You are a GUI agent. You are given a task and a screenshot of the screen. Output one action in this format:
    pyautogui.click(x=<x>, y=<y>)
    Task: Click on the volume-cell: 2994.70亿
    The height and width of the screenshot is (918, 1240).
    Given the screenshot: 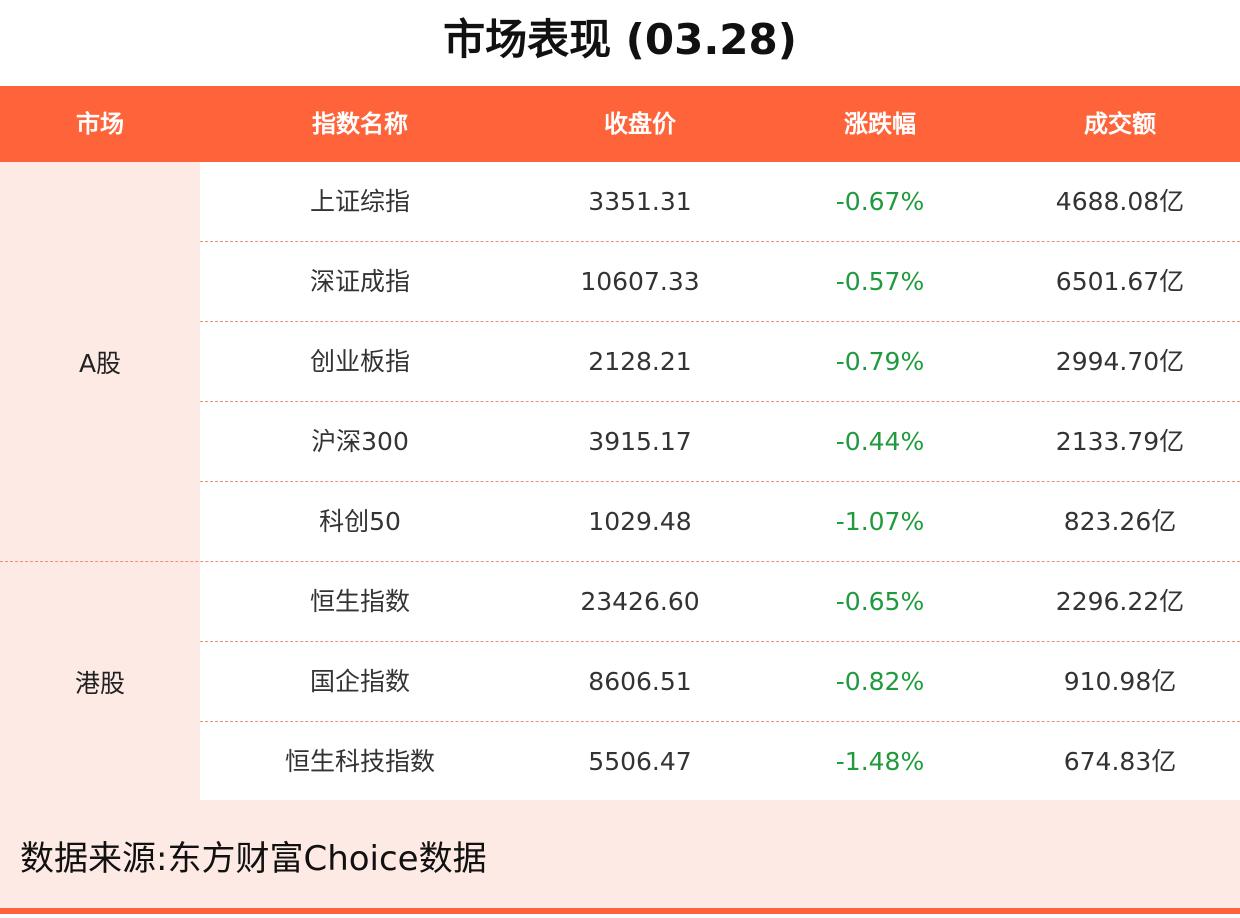 What is the action you would take?
    pyautogui.click(x=1120, y=361)
    